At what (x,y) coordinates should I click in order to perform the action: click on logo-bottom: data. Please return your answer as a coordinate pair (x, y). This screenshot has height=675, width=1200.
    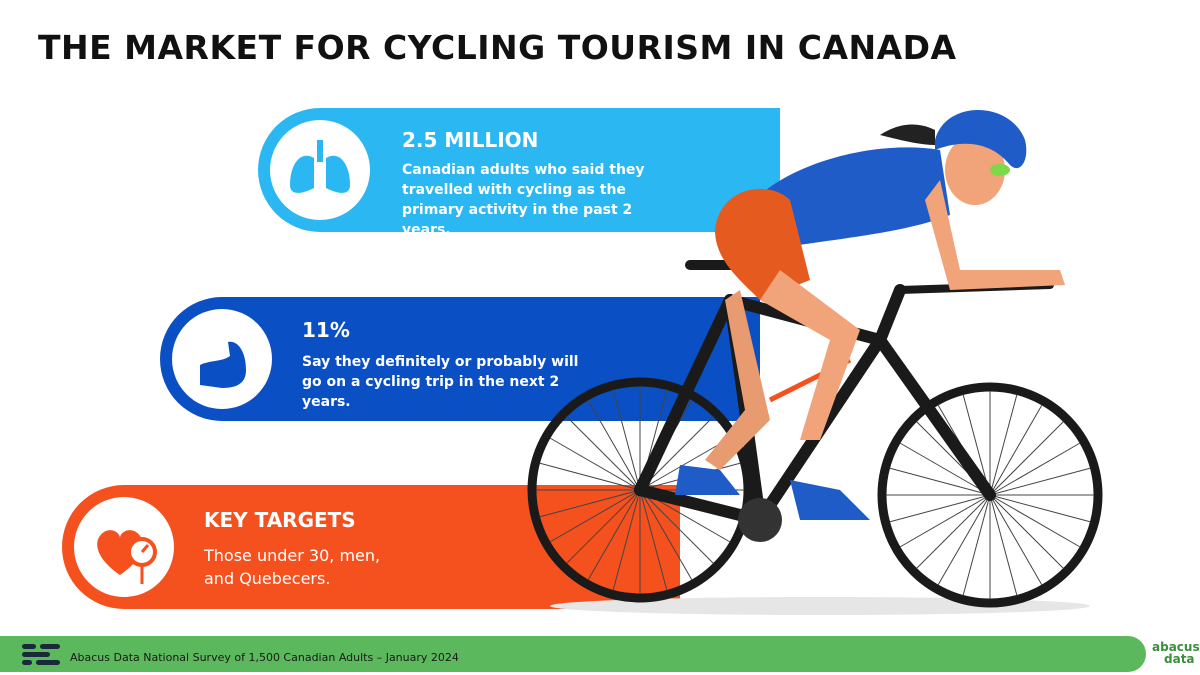
    Looking at the image, I should click on (1179, 659).